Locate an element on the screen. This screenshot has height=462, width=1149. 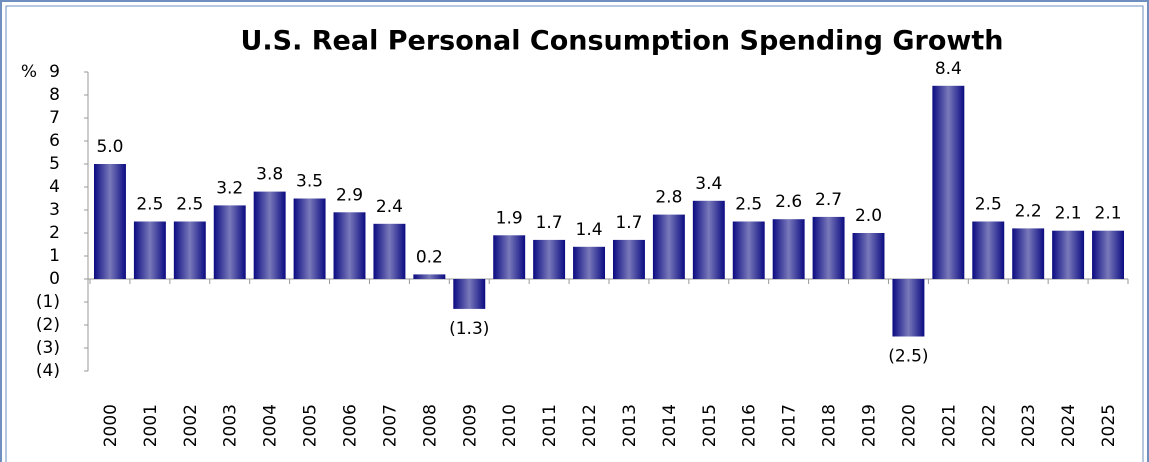
x-tick-label: 2017 is located at coordinates (790, 425).